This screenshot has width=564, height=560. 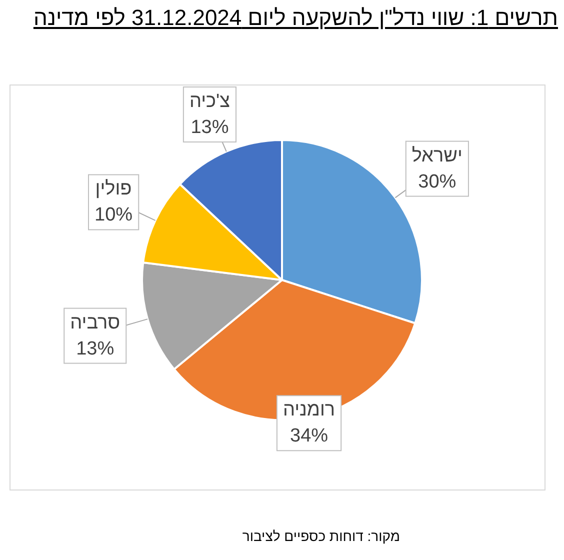 What do you see at coordinates (95, 323) in the screenshot?
I see `slice-label: סרביה` at bounding box center [95, 323].